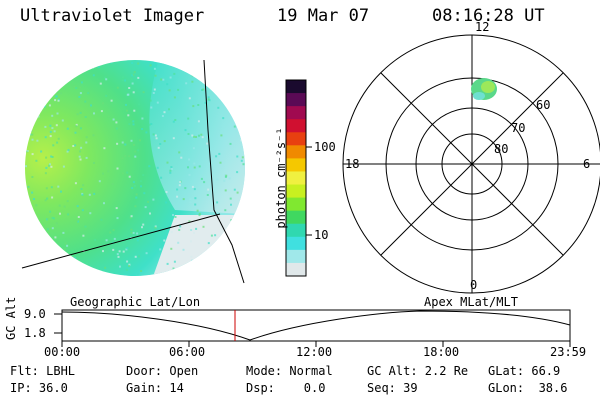  I want to click on timeline-xtick-2359: 23:59, so click(568, 352).